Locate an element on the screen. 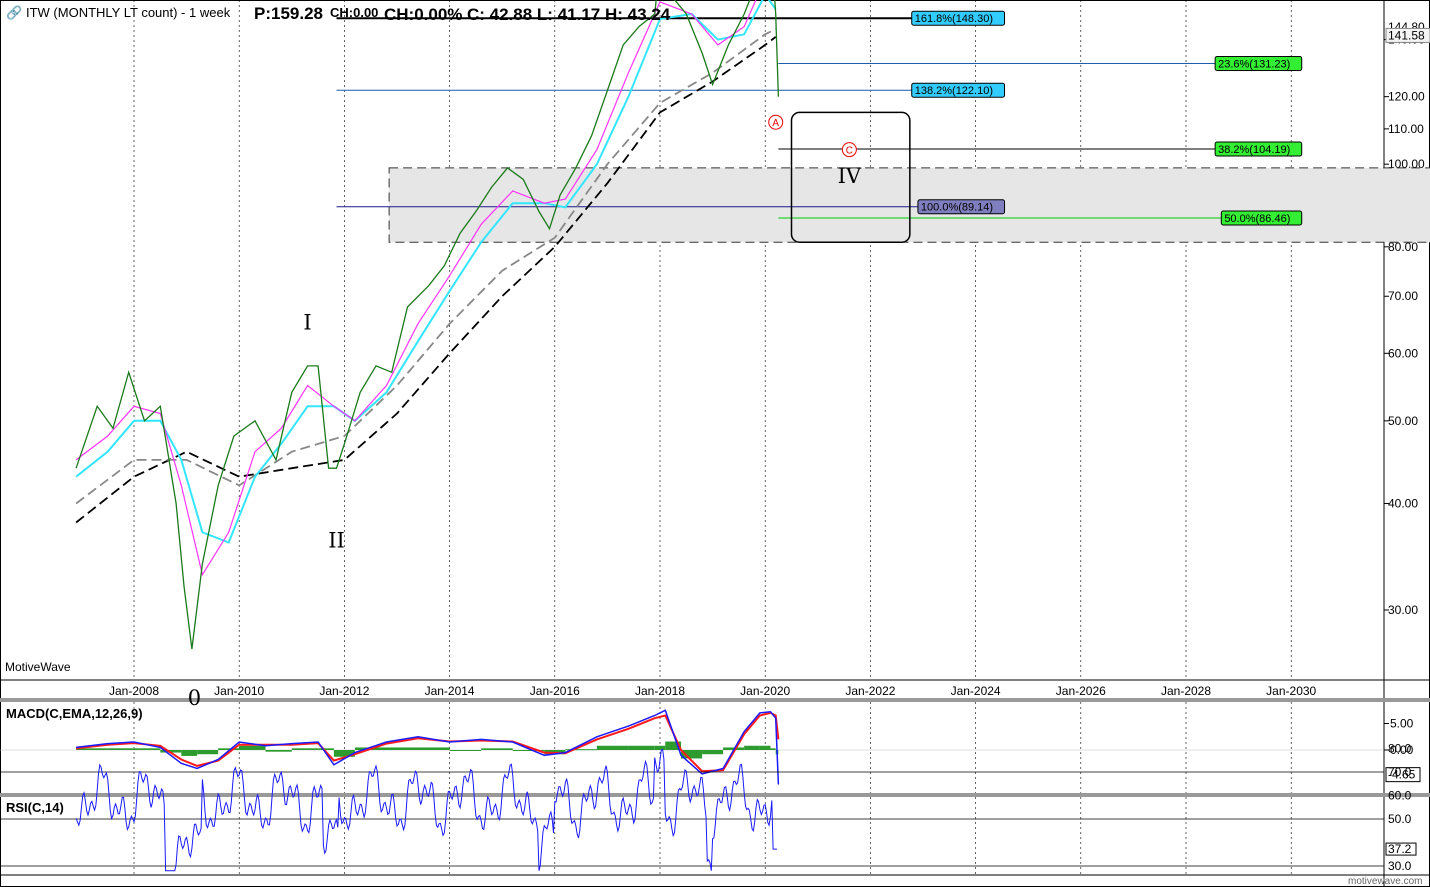 This screenshot has width=1430, height=887. wave-label-i: I is located at coordinates (307, 322).